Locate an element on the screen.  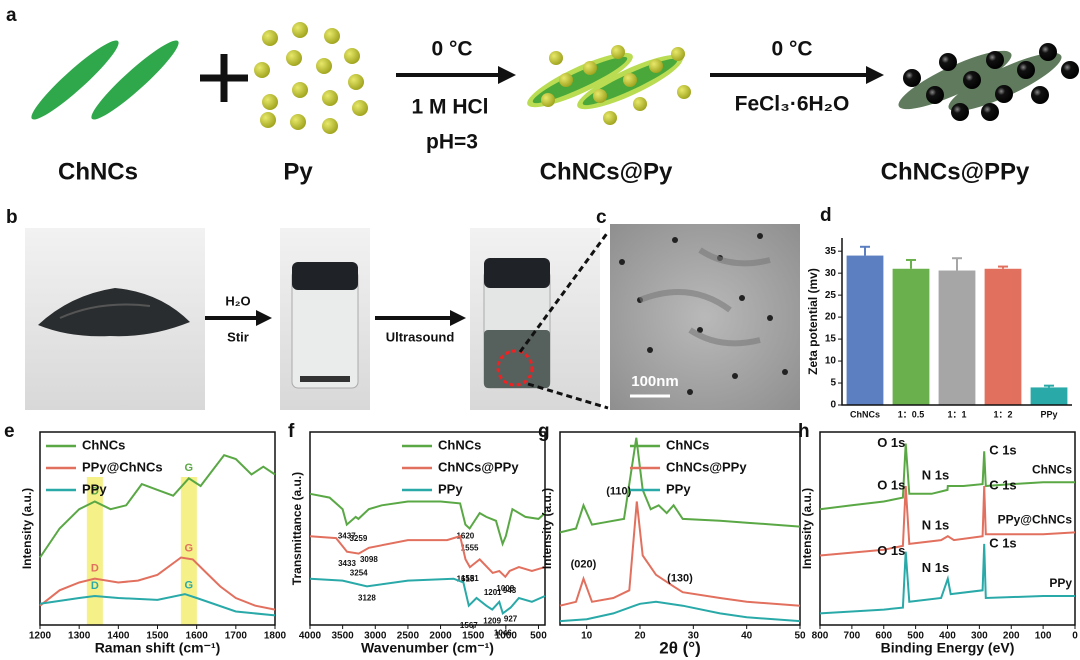
x-tick-label: ChNCs is located at coordinates (865, 414).